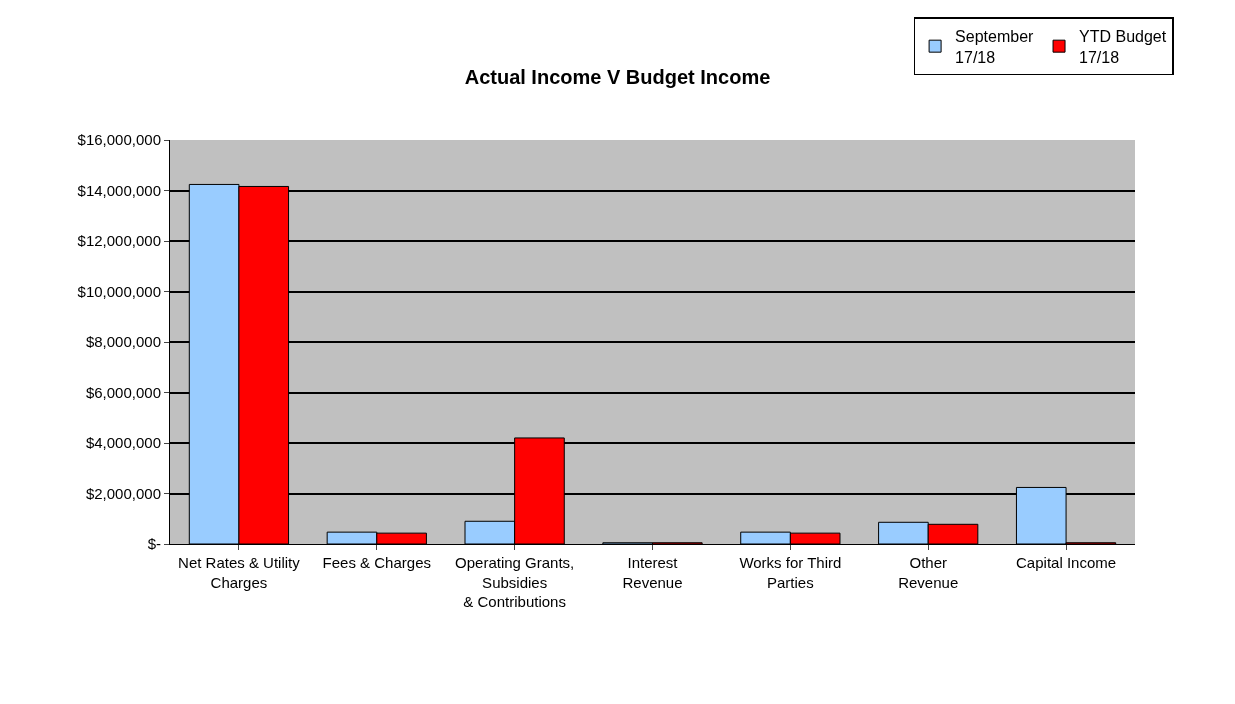 The height and width of the screenshot is (704, 1235). Describe the element at coordinates (119, 241) in the screenshot. I see `y-tick-label: $12,000,000` at that location.